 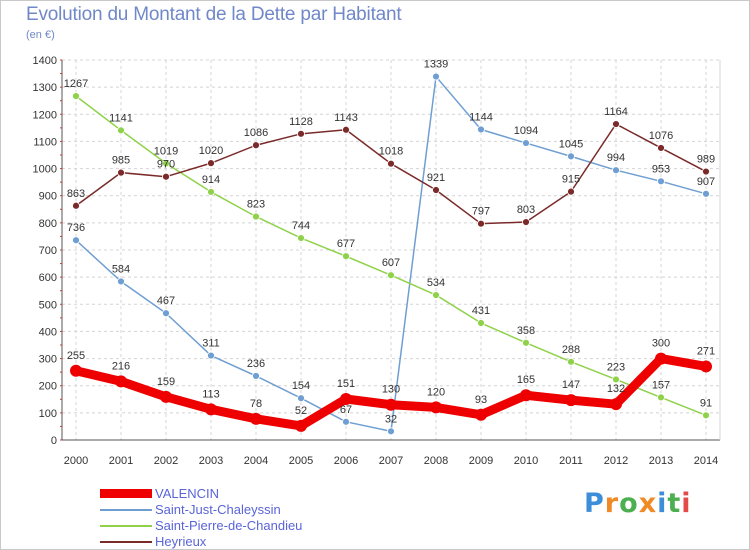 What do you see at coordinates (48, 305) in the screenshot?
I see `y-tick-label: 500` at bounding box center [48, 305].